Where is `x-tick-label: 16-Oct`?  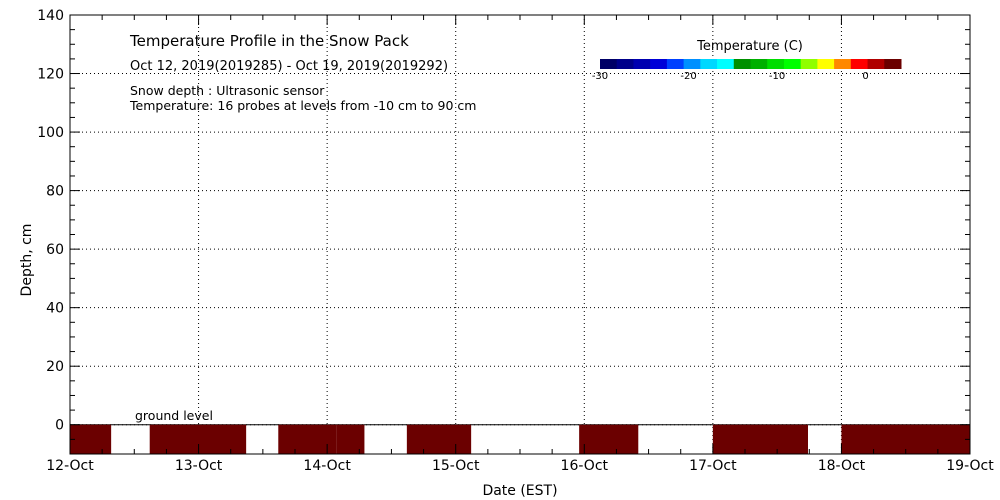
x-tick-label: 16-Oct is located at coordinates (585, 466).